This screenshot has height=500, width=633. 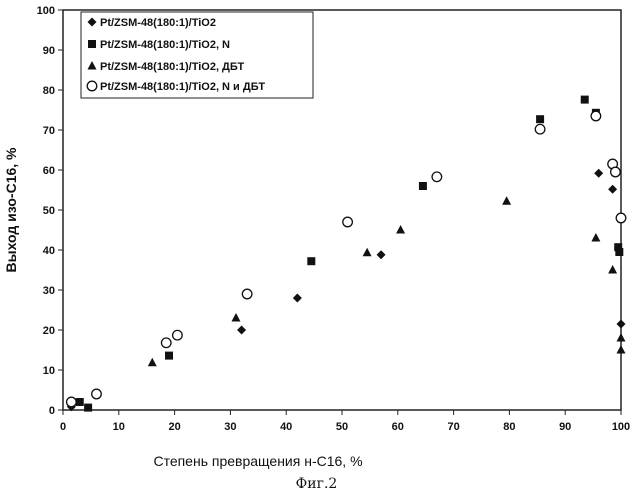 I want to click on figure-caption: Фиг.2, so click(x=316, y=484).